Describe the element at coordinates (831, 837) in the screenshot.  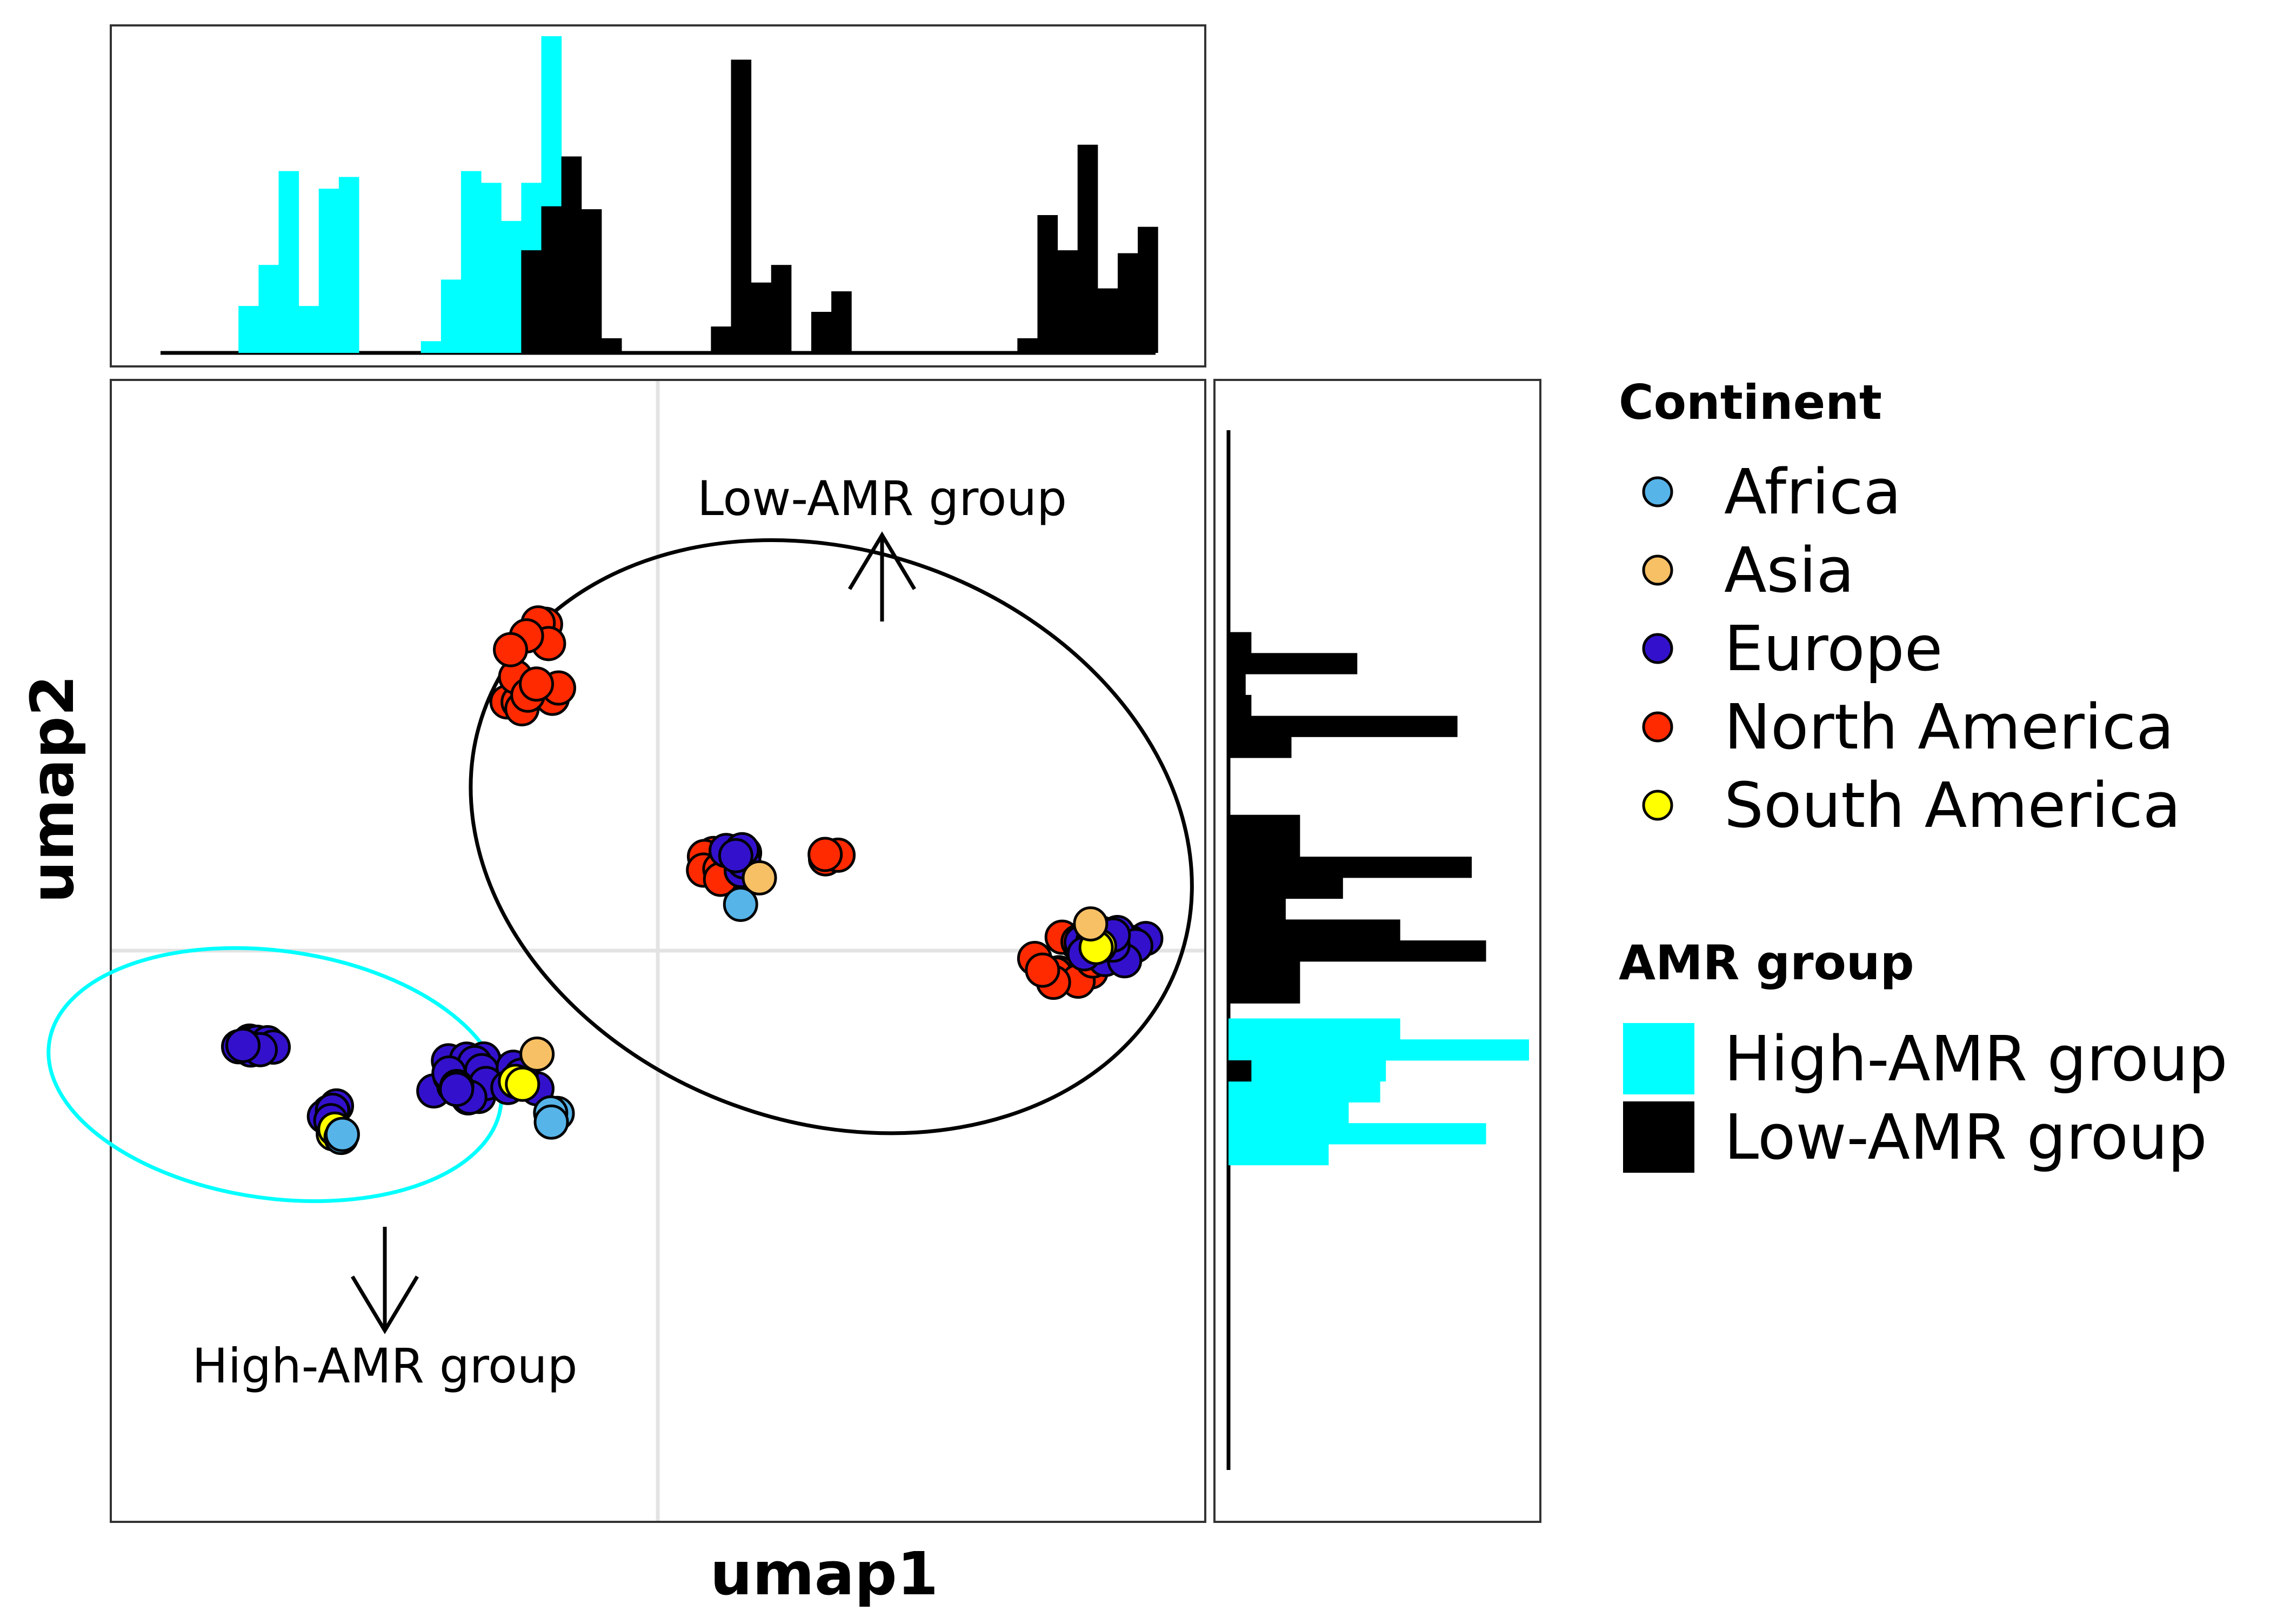
I see `ellipse-low-amr-group` at that location.